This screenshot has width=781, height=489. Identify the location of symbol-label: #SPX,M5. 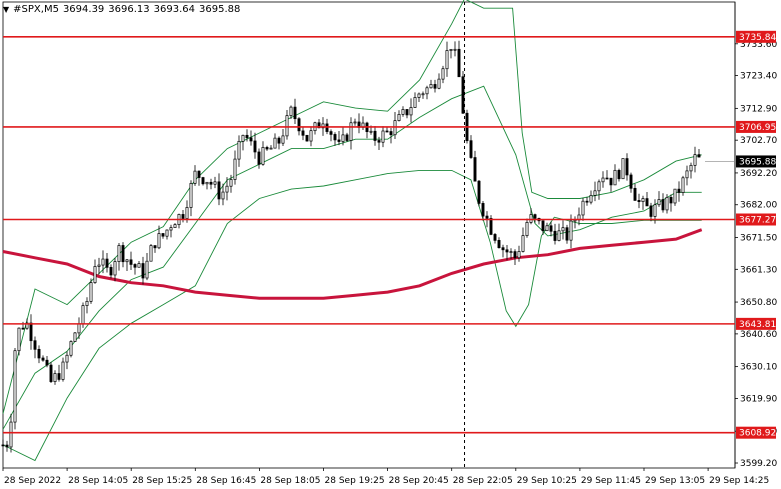
(36, 9).